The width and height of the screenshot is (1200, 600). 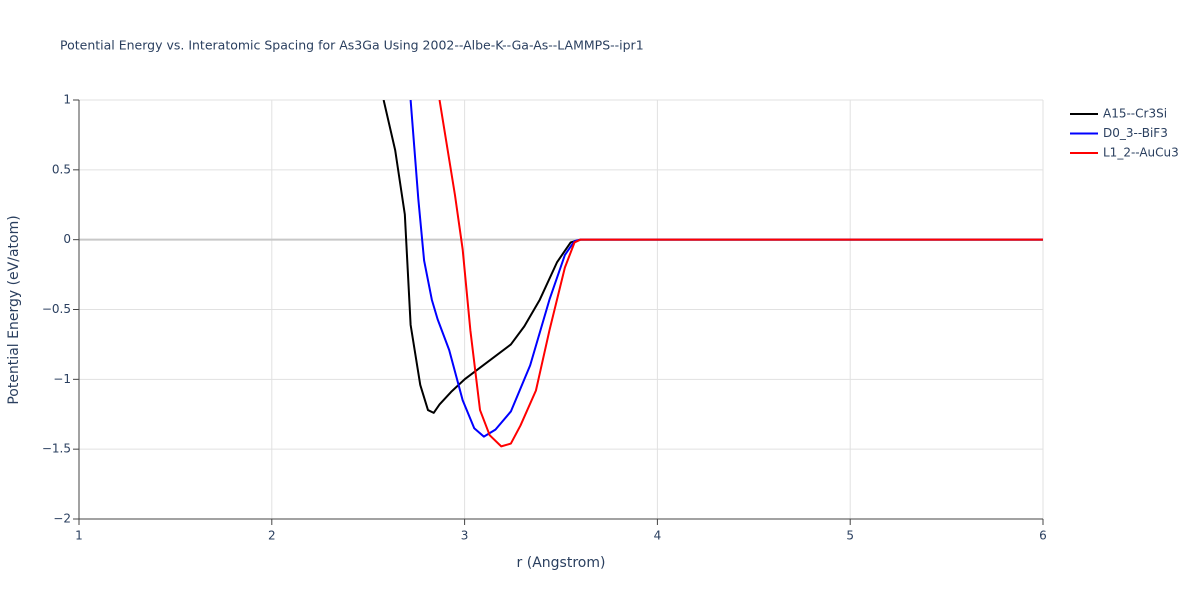 I want to click on y-tick-label: 0, so click(x=67, y=239).